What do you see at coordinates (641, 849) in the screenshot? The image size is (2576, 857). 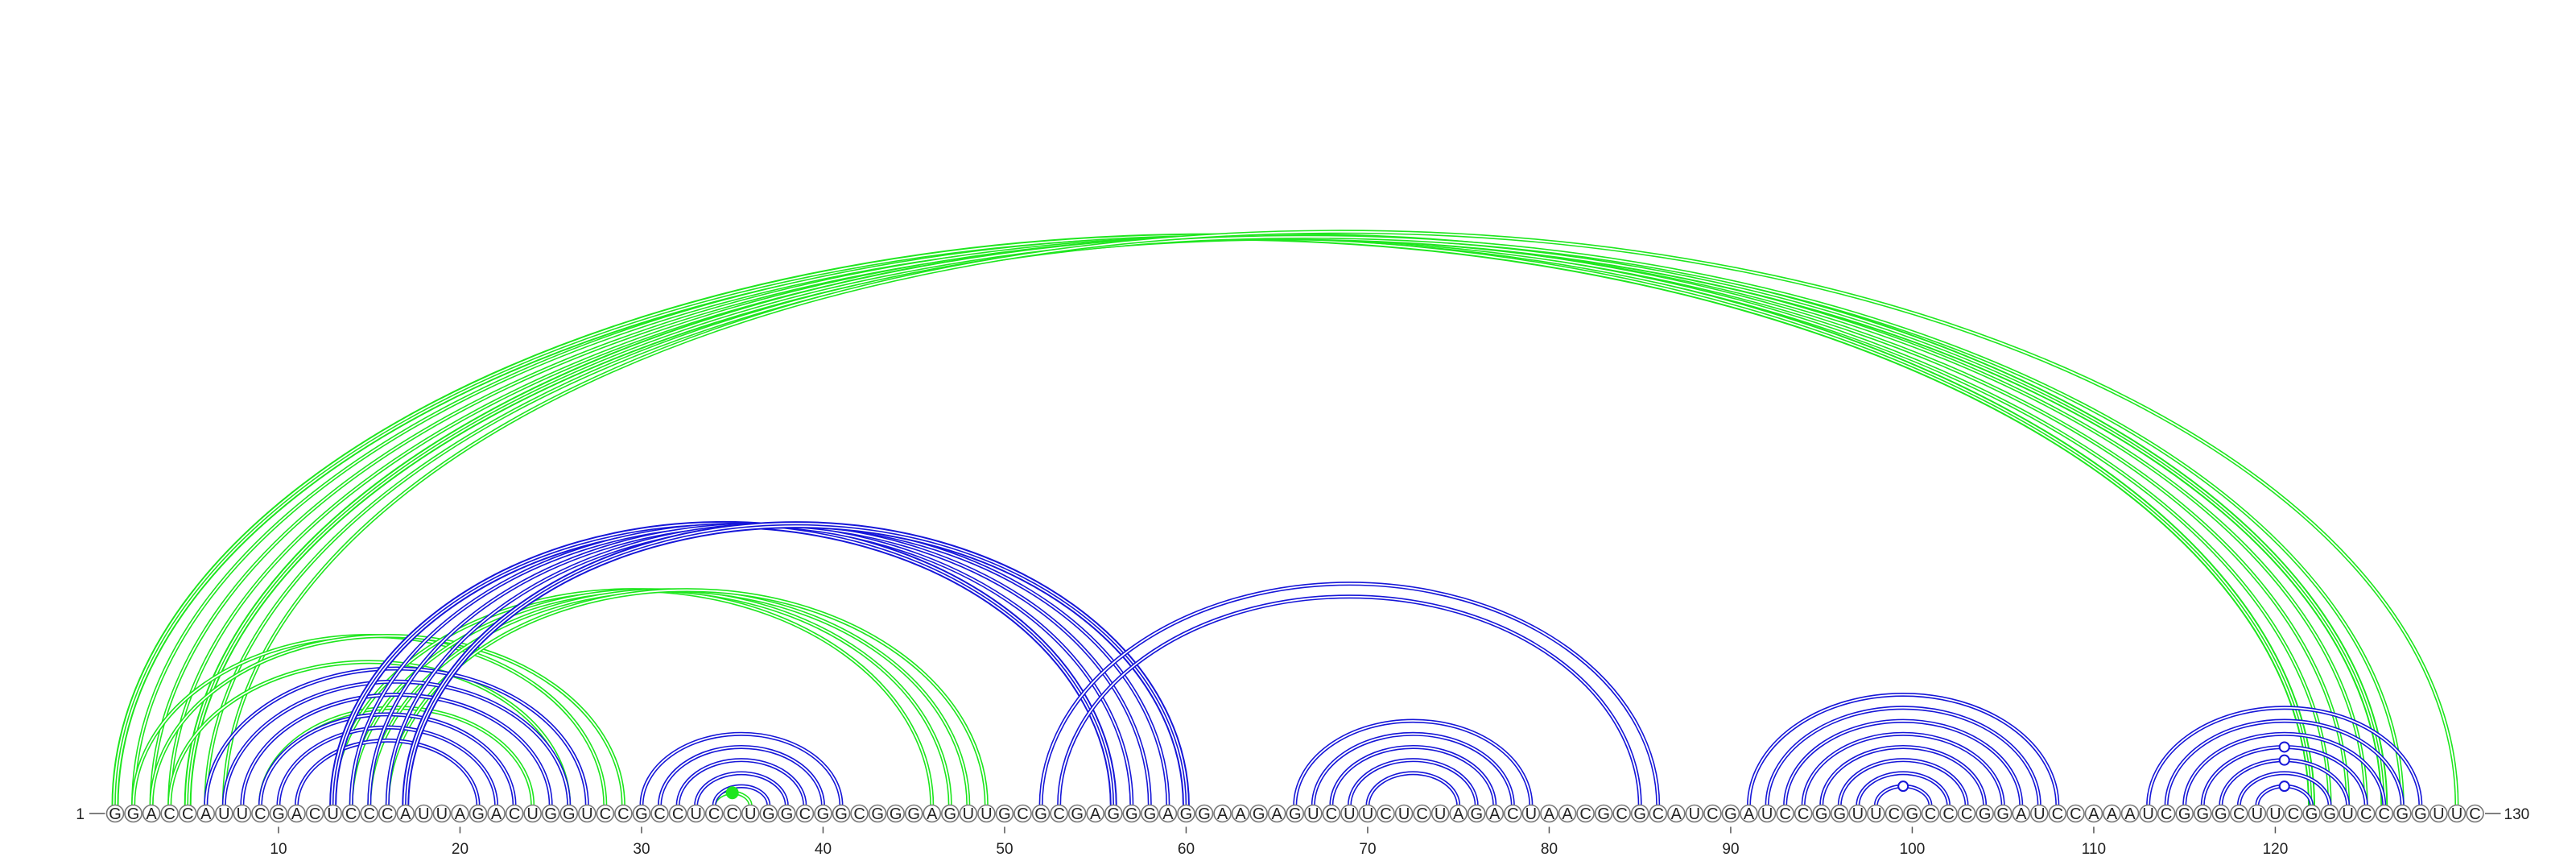 I see `axis-tick-label: 30` at bounding box center [641, 849].